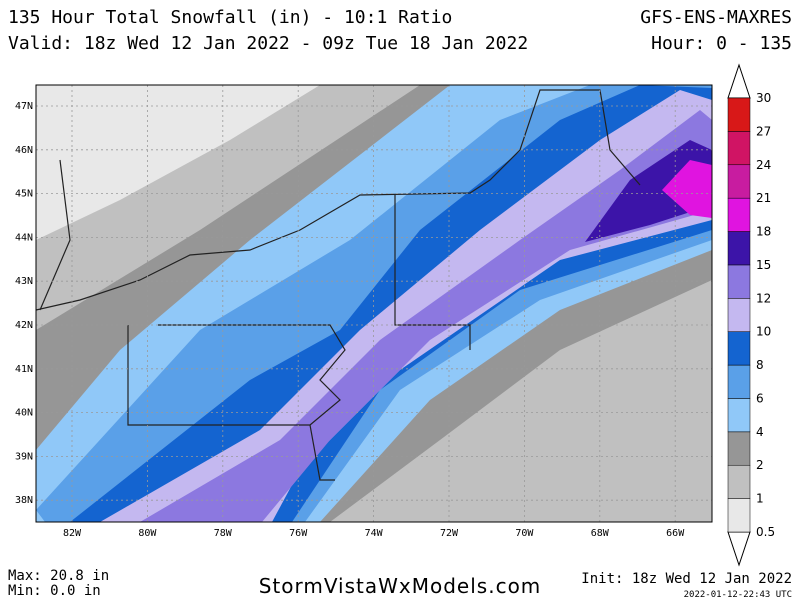  Describe the element at coordinates (58, 576) in the screenshot. I see `max-value: Max: 20.8 in` at that location.